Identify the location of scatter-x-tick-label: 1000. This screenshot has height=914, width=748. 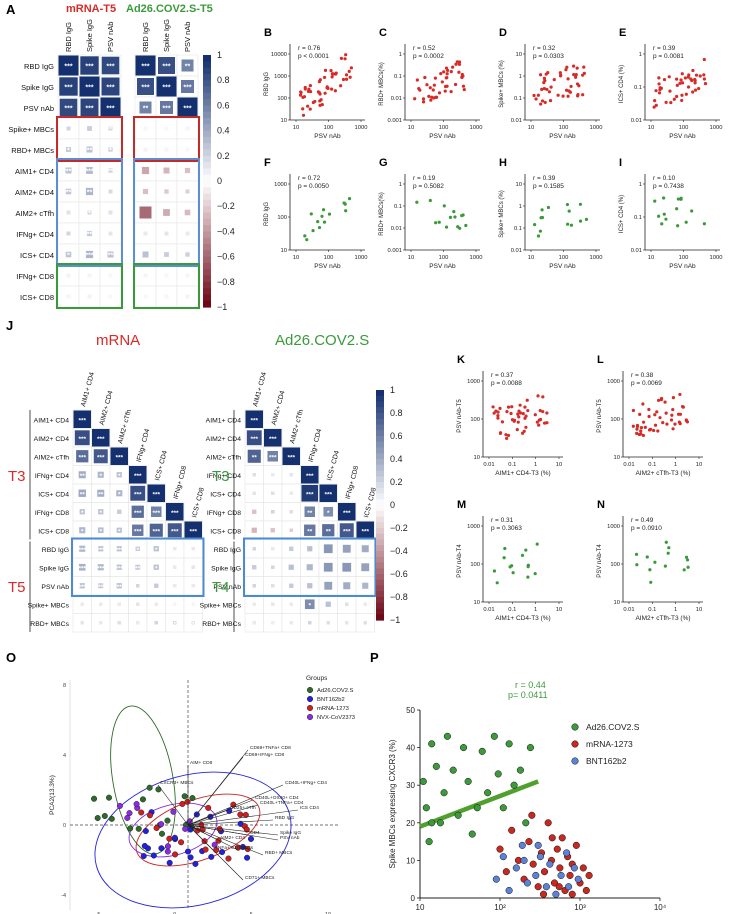
(361, 128).